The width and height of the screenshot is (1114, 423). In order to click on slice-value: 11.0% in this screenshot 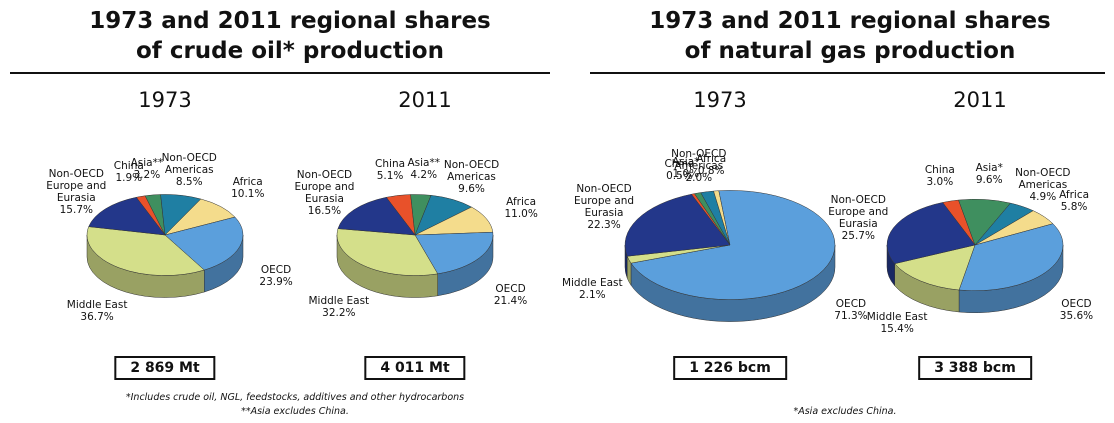, I will do `click(521, 214)`.